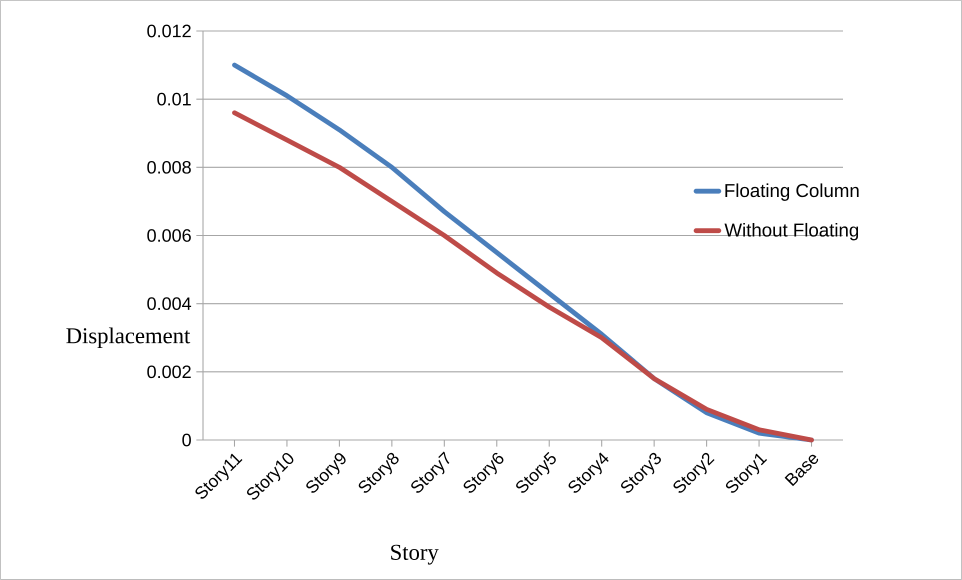 The height and width of the screenshot is (580, 962). What do you see at coordinates (174, 99) in the screenshot?
I see `y-tick-label: 0.01` at bounding box center [174, 99].